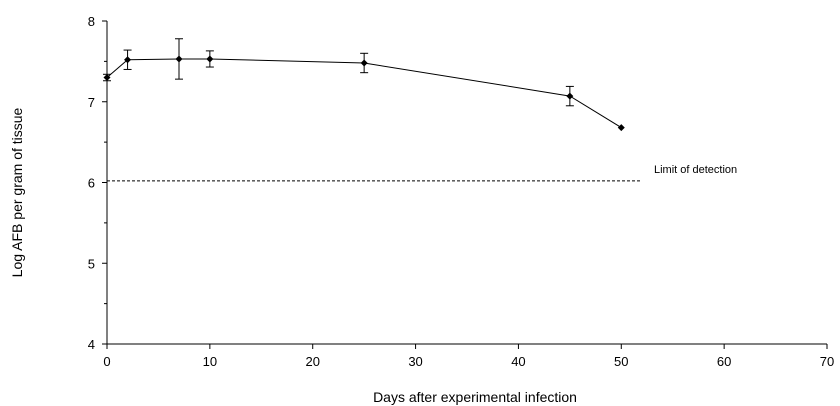 The width and height of the screenshot is (840, 406). What do you see at coordinates (210, 361) in the screenshot?
I see `x-tick-label: 10` at bounding box center [210, 361].